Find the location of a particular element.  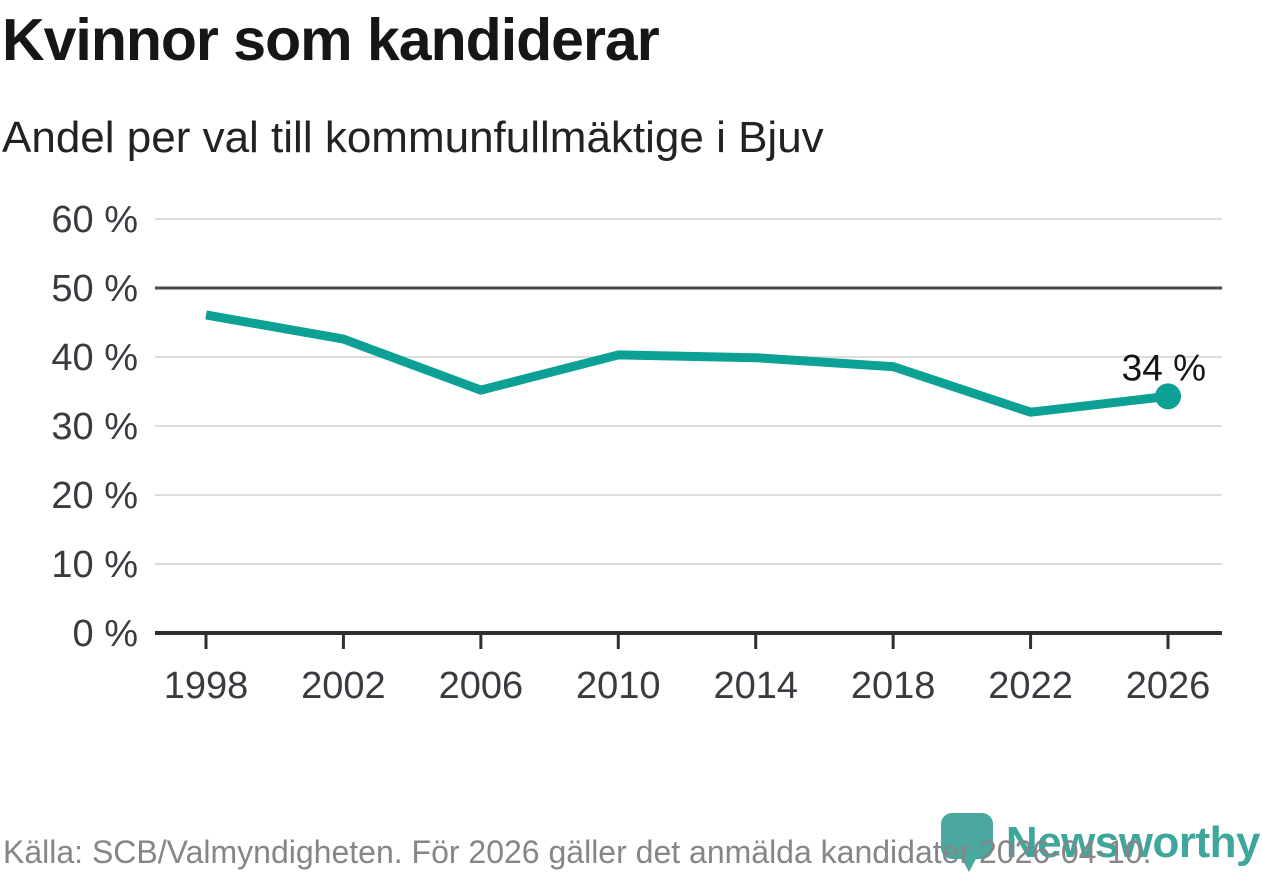

x-axis-tick-label: 2010 is located at coordinates (618, 686).